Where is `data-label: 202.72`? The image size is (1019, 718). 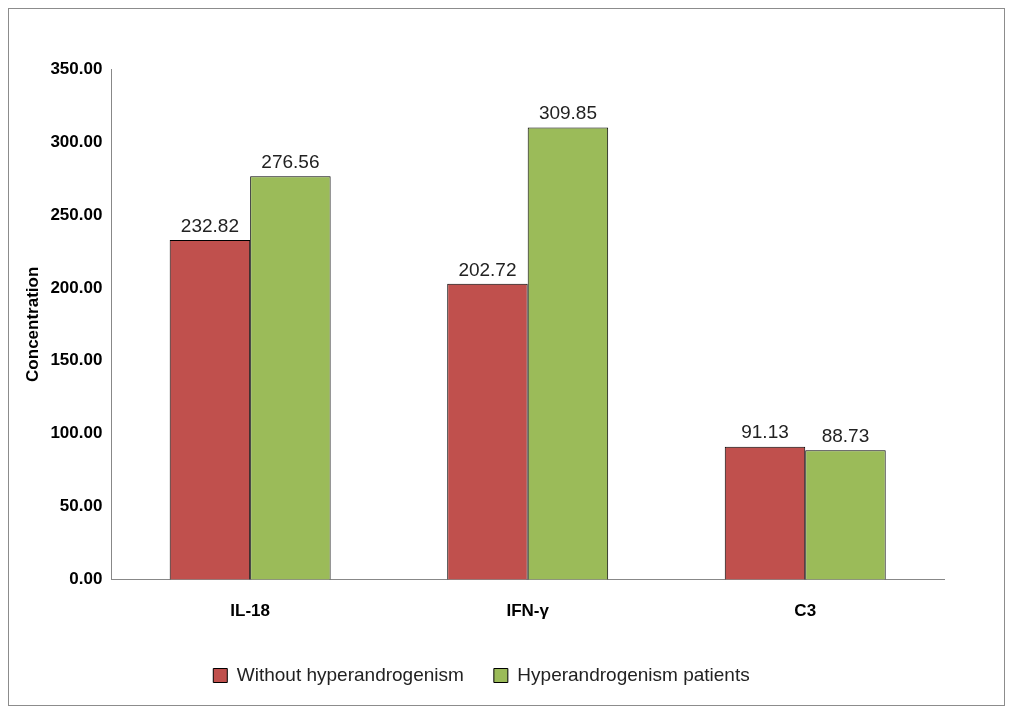 data-label: 202.72 is located at coordinates (487, 269).